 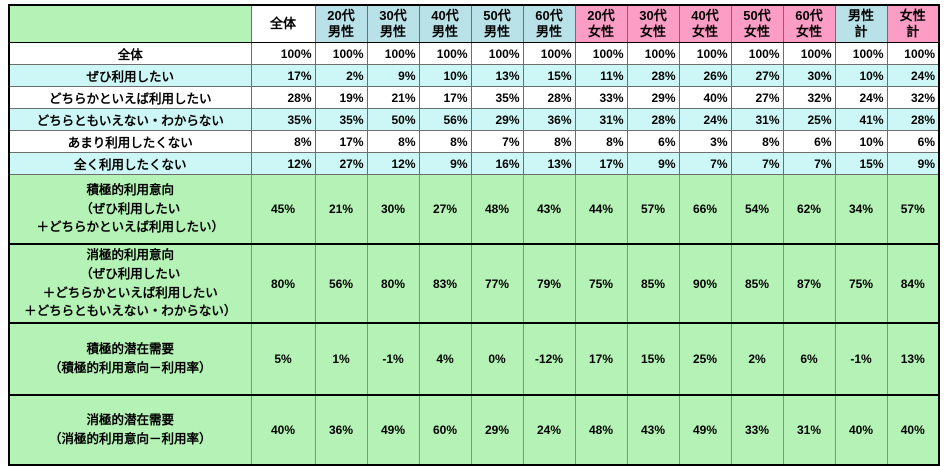 I want to click on value-cell: 56%, so click(x=445, y=119).